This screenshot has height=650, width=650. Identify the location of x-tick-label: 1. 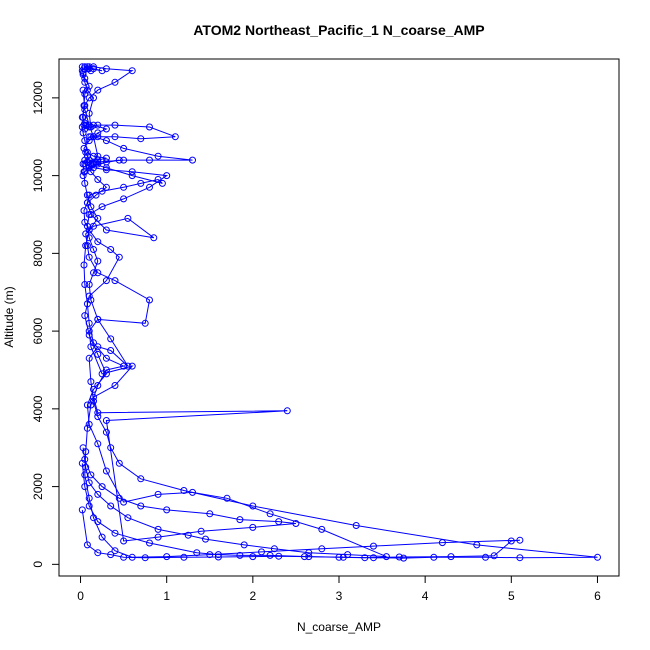
(166, 596).